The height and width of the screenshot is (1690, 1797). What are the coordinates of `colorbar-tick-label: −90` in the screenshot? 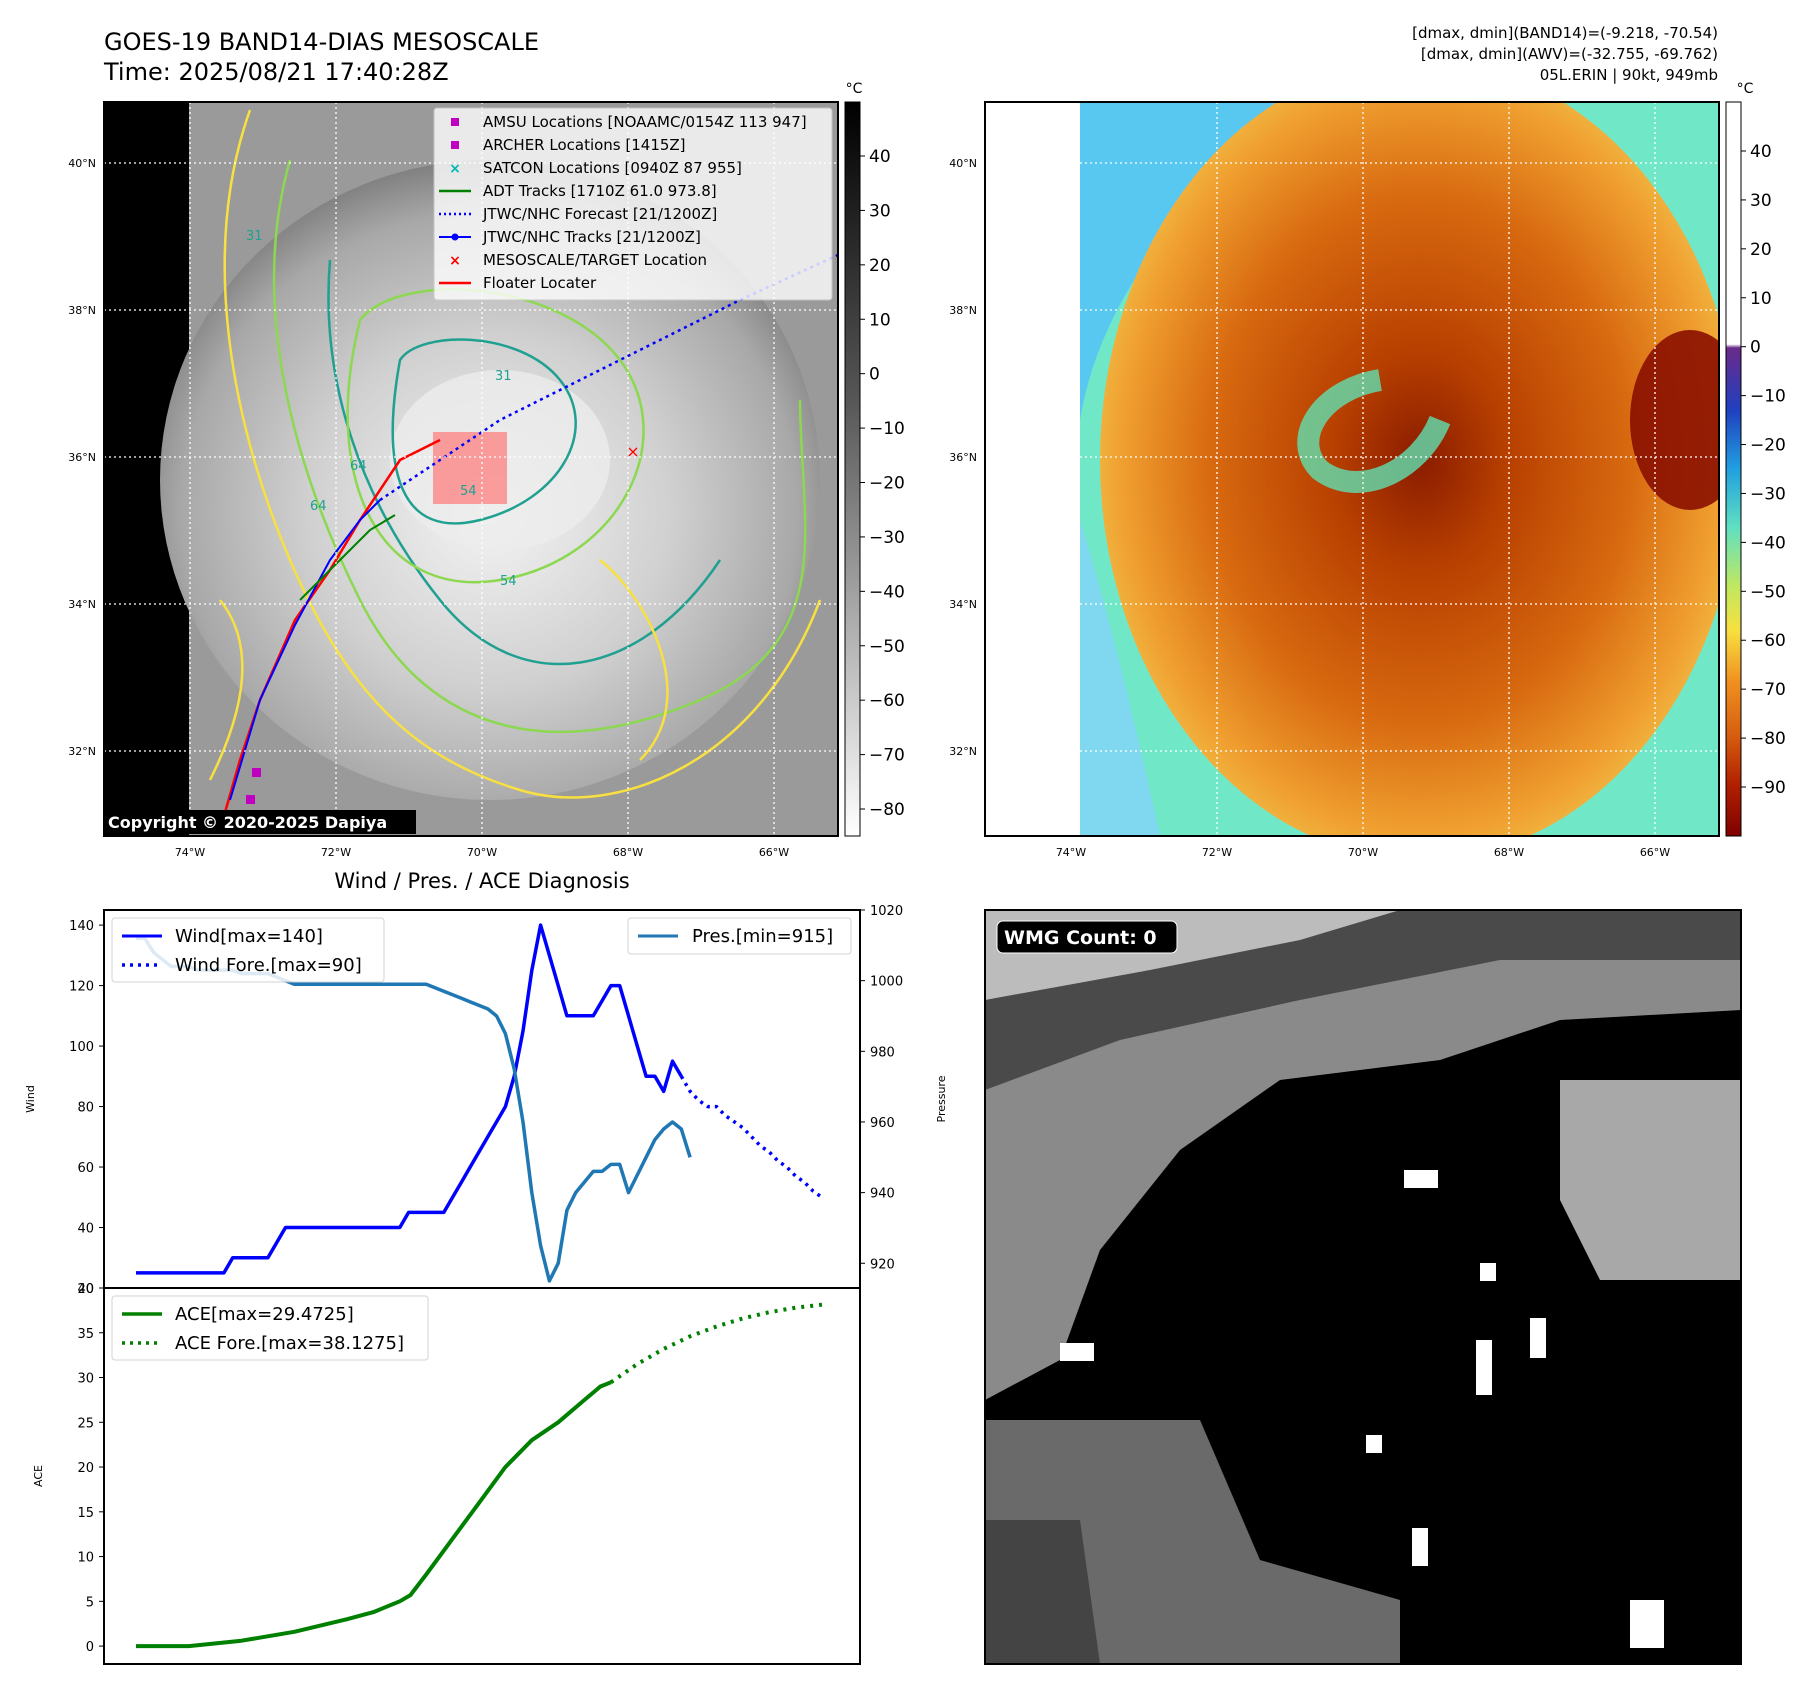 It's located at (1768, 788).